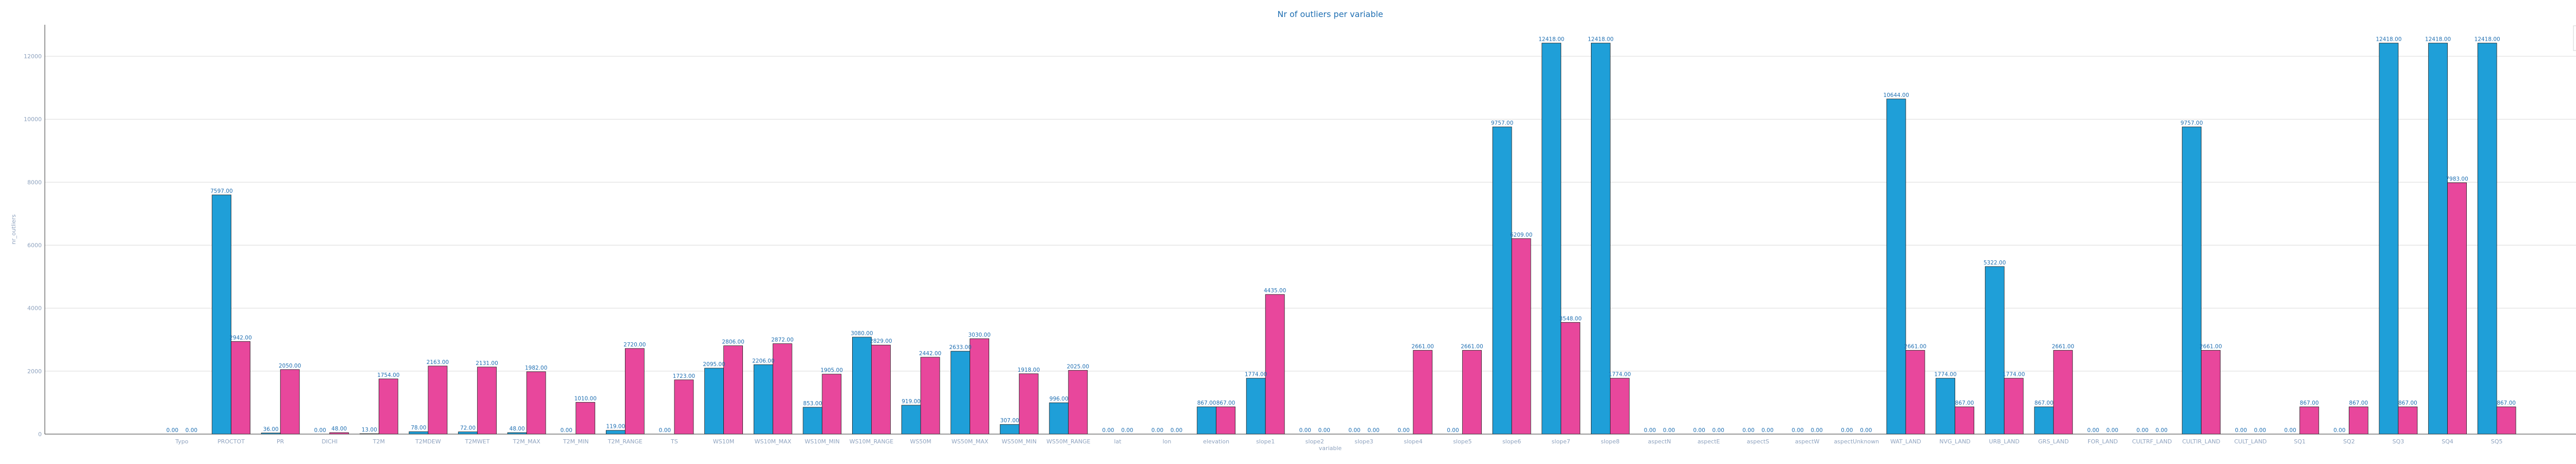 The width and height of the screenshot is (2576, 464). I want to click on x-tick-label: WS10M_RANGE, so click(871, 441).